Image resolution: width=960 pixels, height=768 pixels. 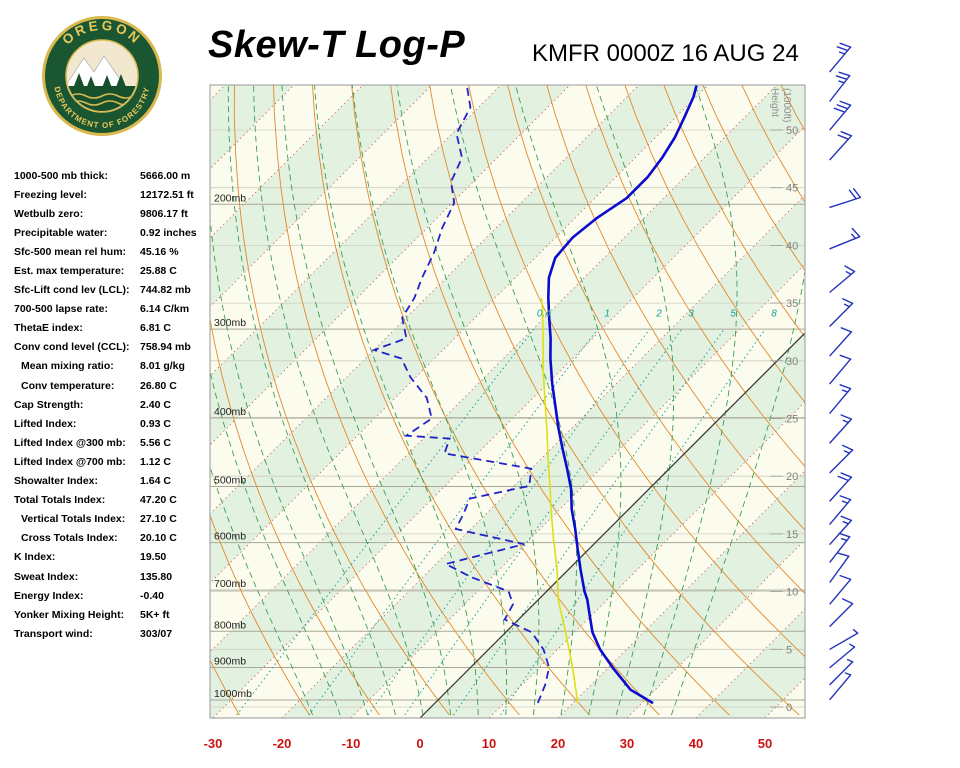 What do you see at coordinates (419, 743) in the screenshot?
I see `temp-axis-label: 0` at bounding box center [419, 743].